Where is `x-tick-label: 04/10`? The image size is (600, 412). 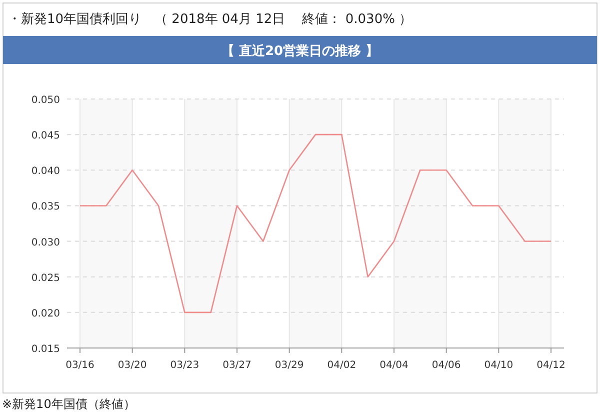 x-tick-label: 04/10 is located at coordinates (499, 365).